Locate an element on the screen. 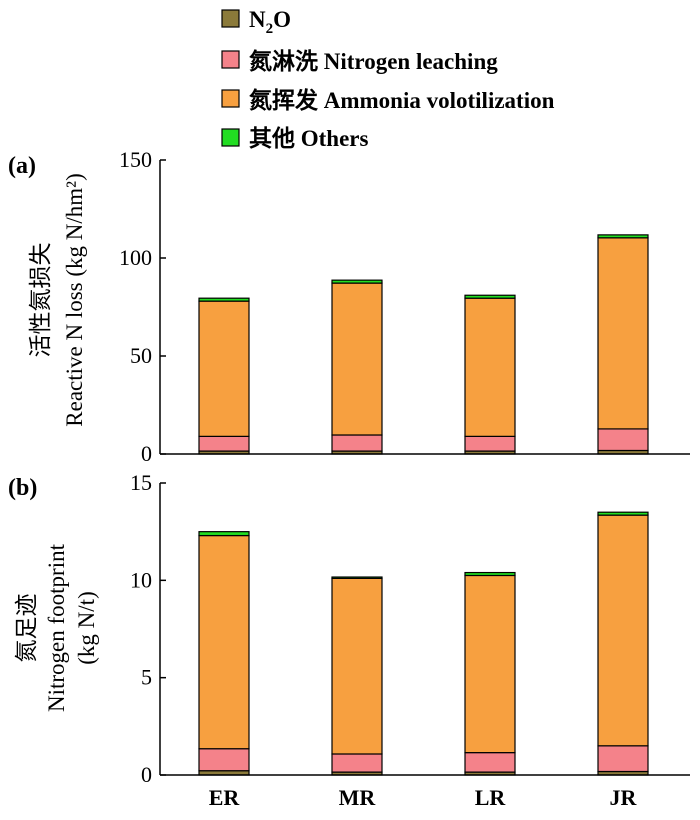 This screenshot has height=820, width=700. panel-b-ytick-label-0: 0 is located at coordinates (146, 774).